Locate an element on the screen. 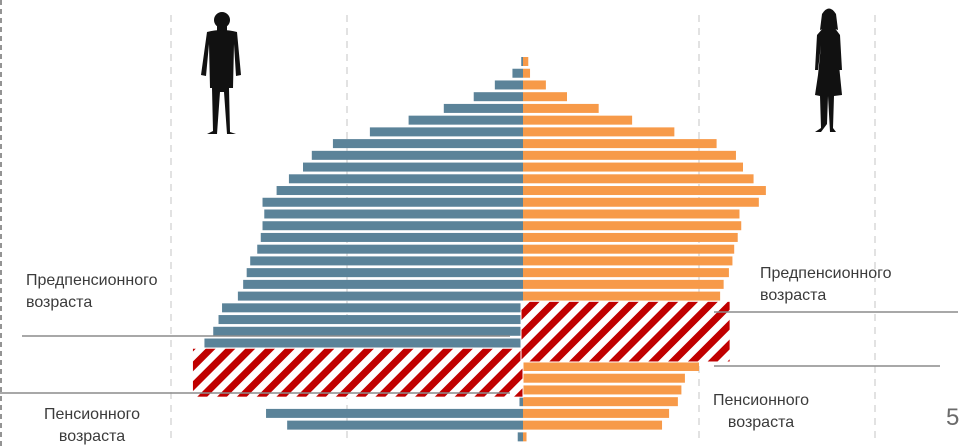 The image size is (971, 448). man-silhouette-icon is located at coordinates (221, 73).